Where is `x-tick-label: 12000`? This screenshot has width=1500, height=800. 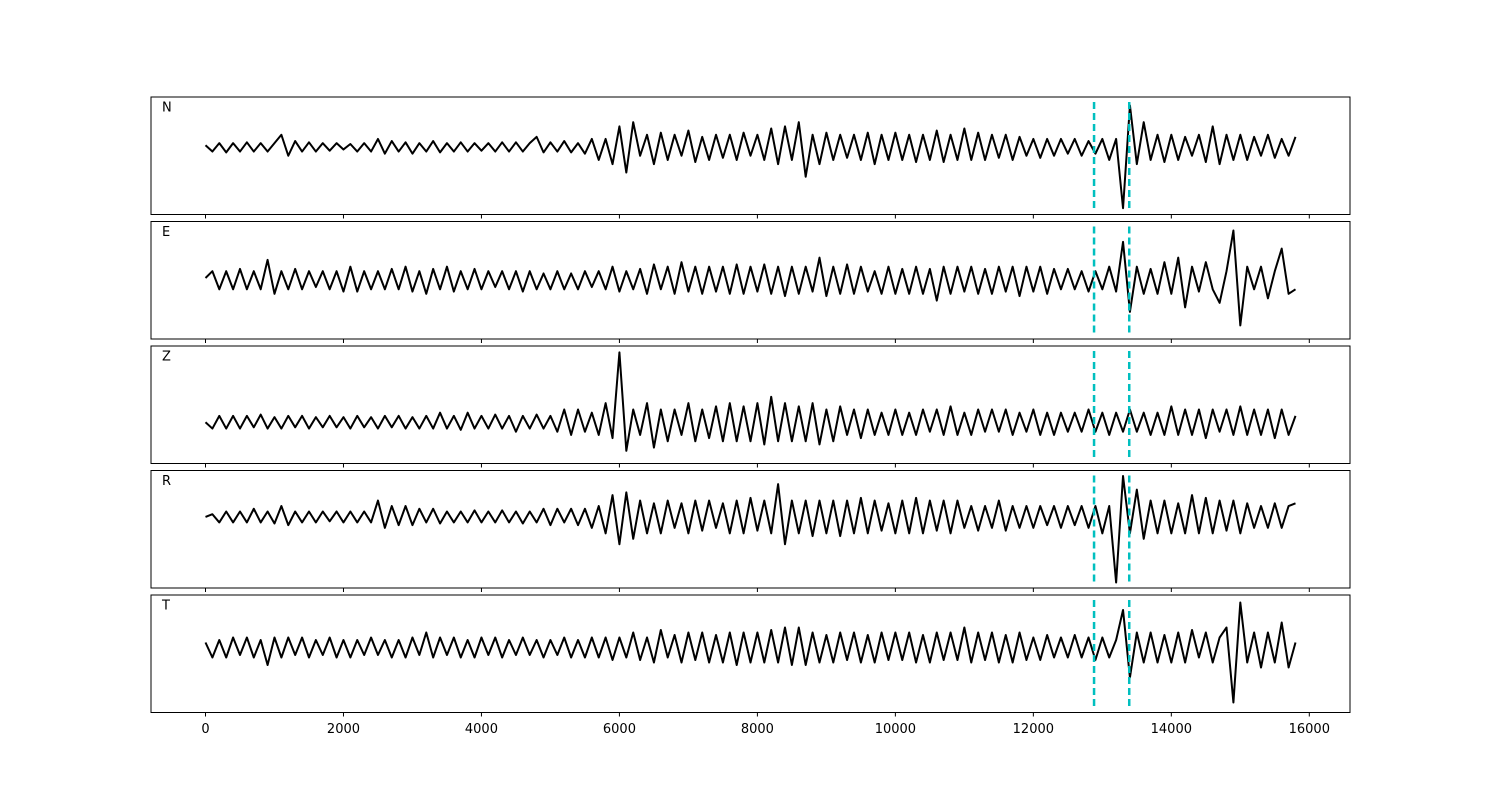
x-tick-label: 12000 is located at coordinates (1033, 729).